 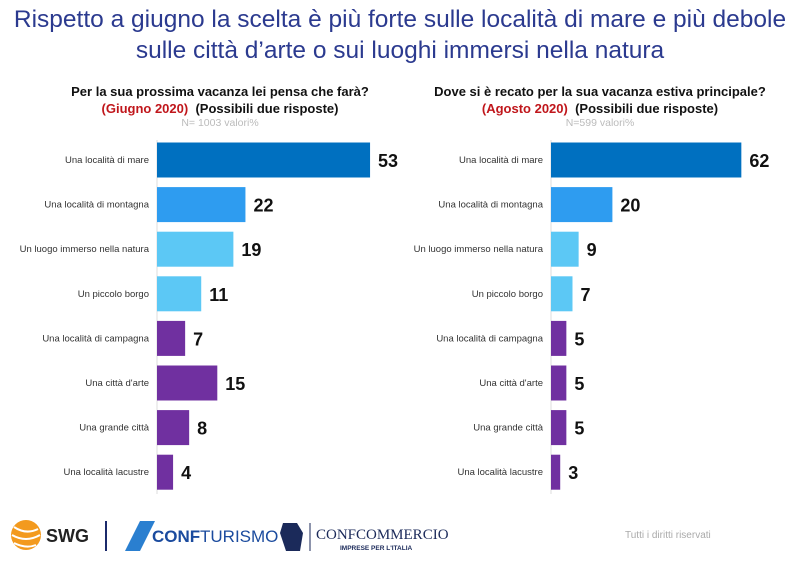 I want to click on value-label: 22, so click(x=263, y=206).